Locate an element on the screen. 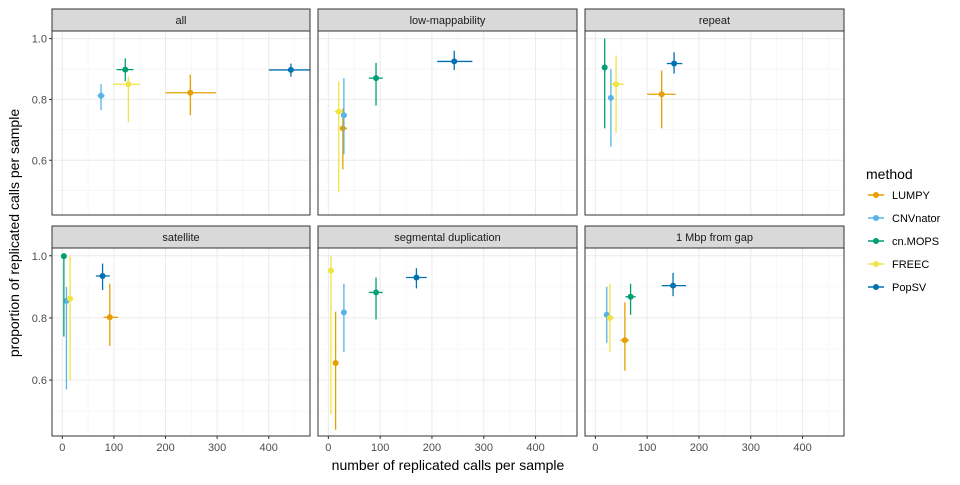 This screenshot has height=485, width=960. legend-label: CNVnator is located at coordinates (916, 219).